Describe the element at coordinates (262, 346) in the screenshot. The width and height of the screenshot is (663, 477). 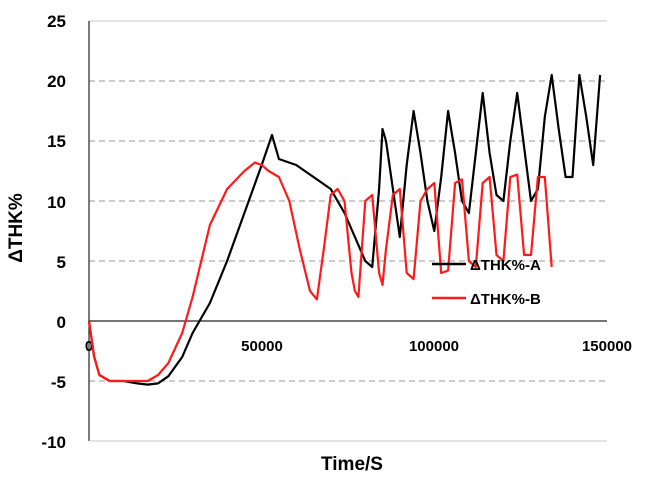
I see `x-tick-label: 50000` at that location.